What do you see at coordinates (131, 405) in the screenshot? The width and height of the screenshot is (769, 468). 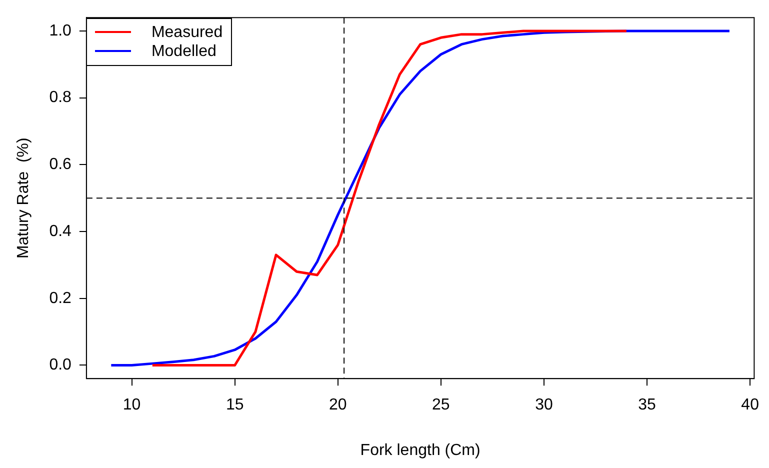 I see `x-tick-label: 10` at bounding box center [131, 405].